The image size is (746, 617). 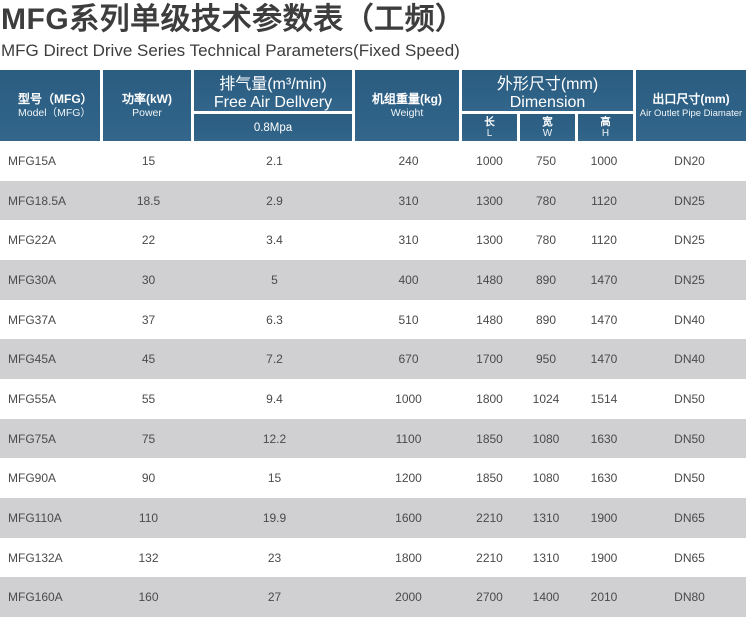 I want to click on header-power-en: Power, so click(x=147, y=112).